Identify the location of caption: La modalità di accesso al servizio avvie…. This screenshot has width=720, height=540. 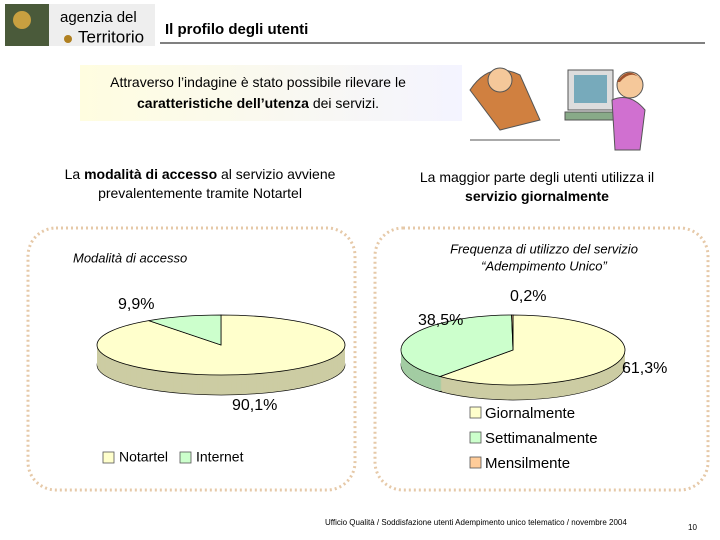
(200, 183).